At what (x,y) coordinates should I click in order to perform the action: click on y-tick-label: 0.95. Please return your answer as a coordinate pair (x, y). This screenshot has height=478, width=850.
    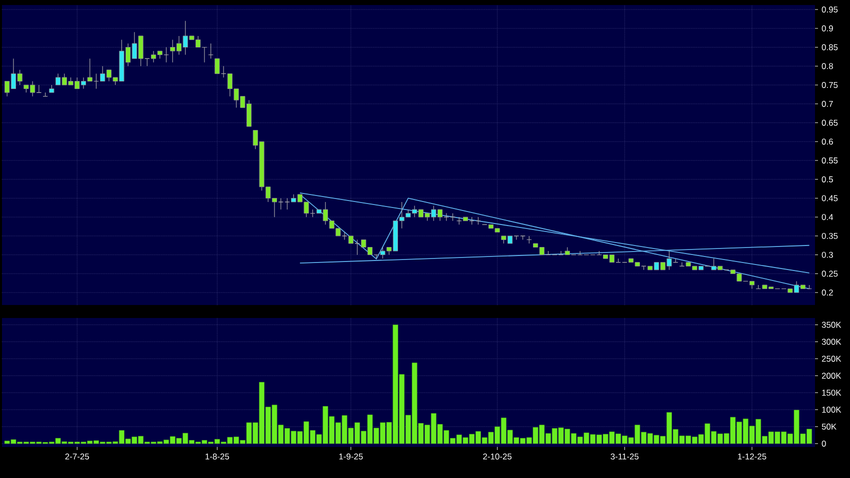
    Looking at the image, I should click on (830, 9).